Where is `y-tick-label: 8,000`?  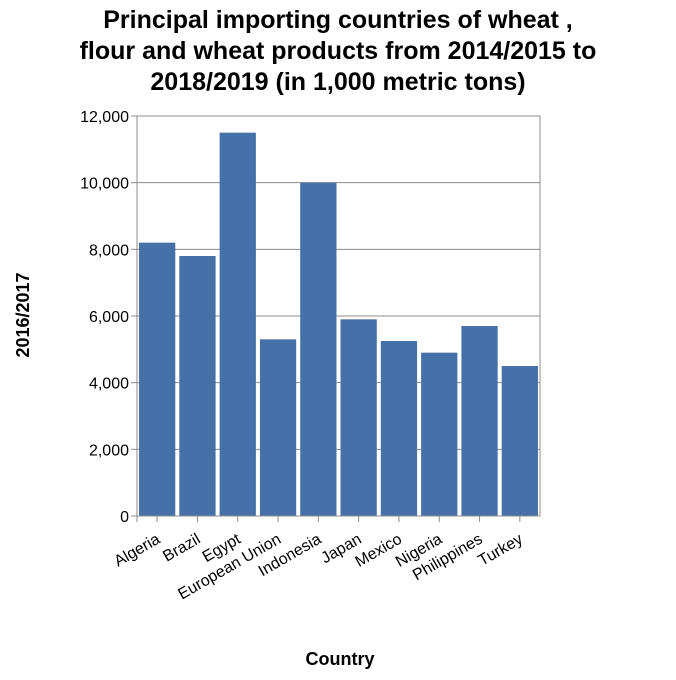
y-tick-label: 8,000 is located at coordinates (109, 250).